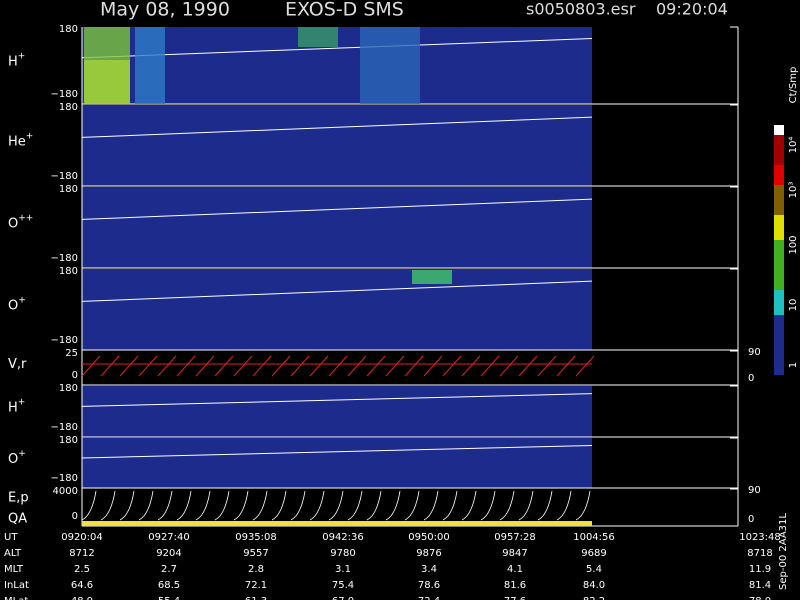  I want to click on row-label: MLT, so click(14, 569).